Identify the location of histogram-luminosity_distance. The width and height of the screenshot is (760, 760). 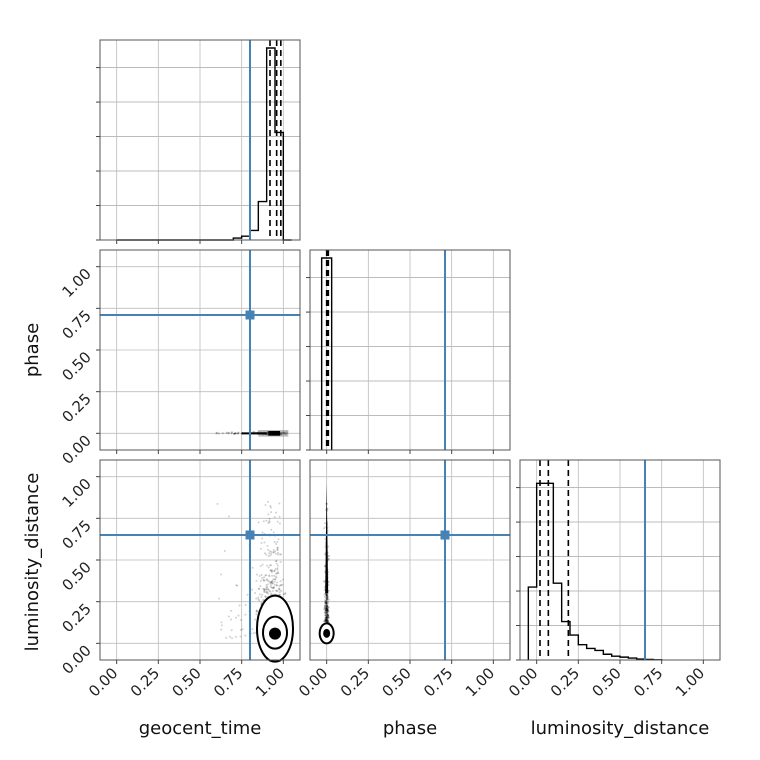
(595, 571).